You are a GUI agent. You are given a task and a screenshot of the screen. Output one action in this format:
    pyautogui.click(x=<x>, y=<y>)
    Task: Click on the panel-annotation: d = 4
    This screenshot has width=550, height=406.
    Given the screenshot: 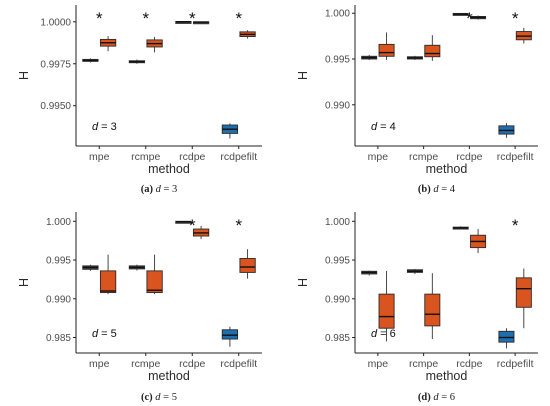 What is the action you would take?
    pyautogui.click(x=383, y=127)
    